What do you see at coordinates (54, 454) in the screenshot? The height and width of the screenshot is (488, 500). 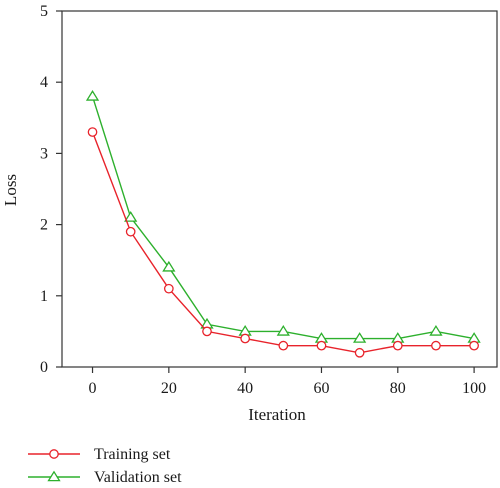 I see `legend-marker-circle` at bounding box center [54, 454].